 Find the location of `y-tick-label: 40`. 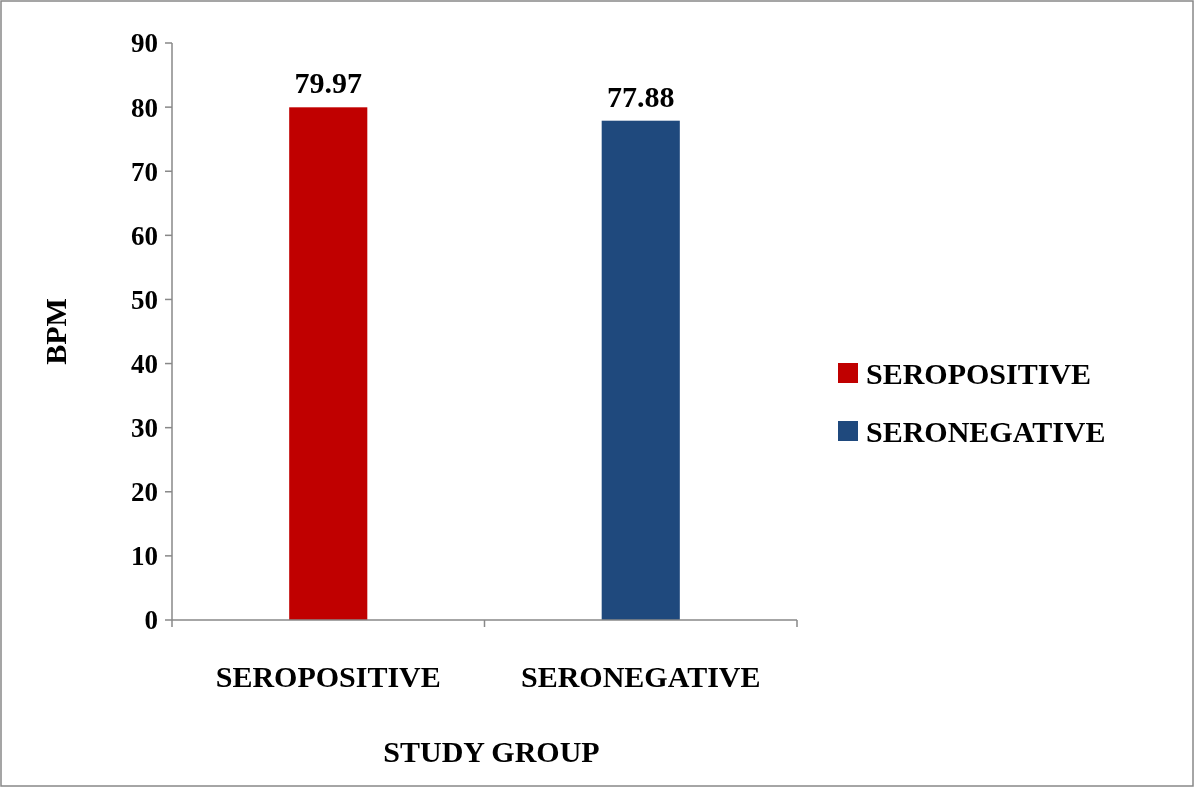

y-tick-label: 40 is located at coordinates (144, 364).